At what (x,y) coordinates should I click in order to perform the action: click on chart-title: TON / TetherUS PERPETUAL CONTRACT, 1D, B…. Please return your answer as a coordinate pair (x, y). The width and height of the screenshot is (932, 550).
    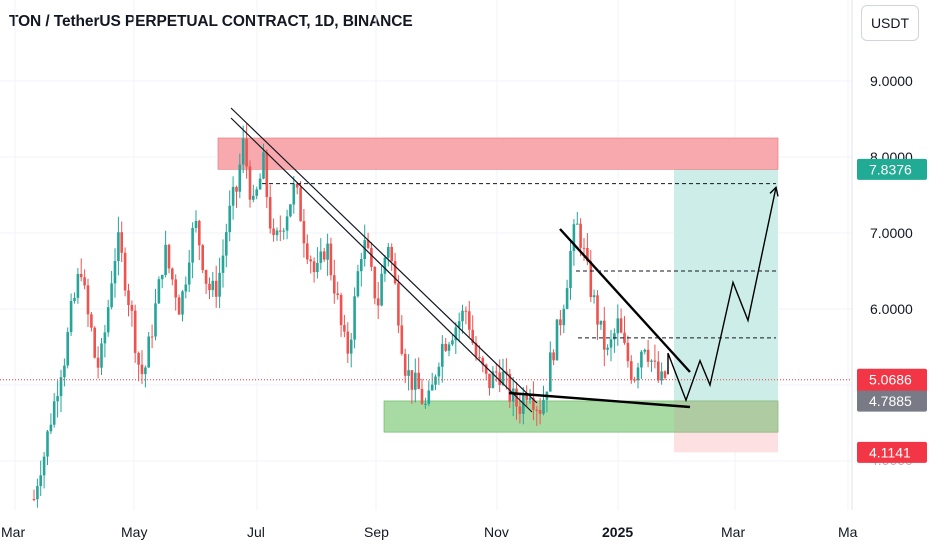
    Looking at the image, I should click on (211, 21).